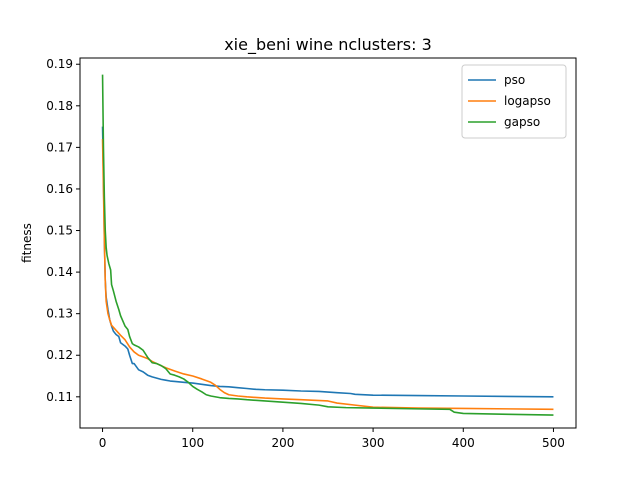 This screenshot has width=640, height=480. What do you see at coordinates (553, 443) in the screenshot?
I see `x-tick-label: 500` at bounding box center [553, 443].